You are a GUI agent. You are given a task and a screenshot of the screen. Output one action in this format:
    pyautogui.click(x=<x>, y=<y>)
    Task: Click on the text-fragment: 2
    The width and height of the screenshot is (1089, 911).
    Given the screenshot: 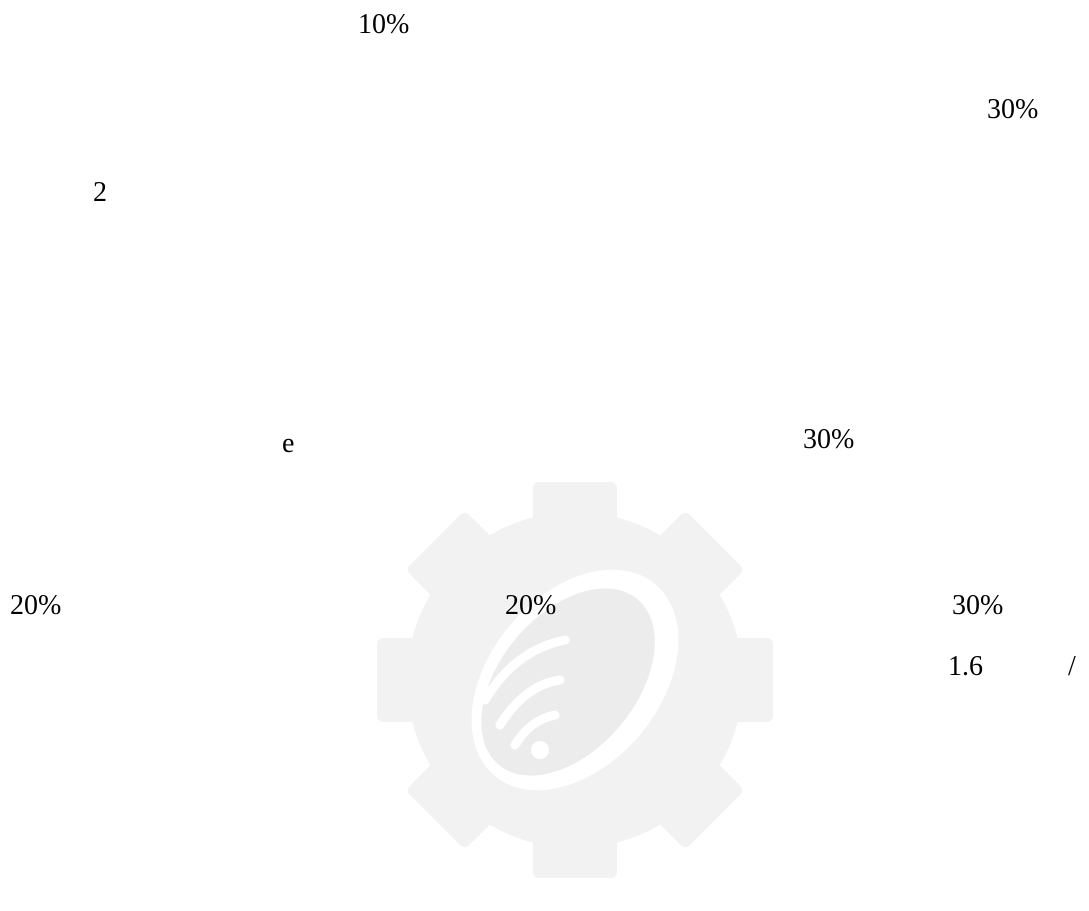 What is the action you would take?
    pyautogui.click(x=100, y=192)
    